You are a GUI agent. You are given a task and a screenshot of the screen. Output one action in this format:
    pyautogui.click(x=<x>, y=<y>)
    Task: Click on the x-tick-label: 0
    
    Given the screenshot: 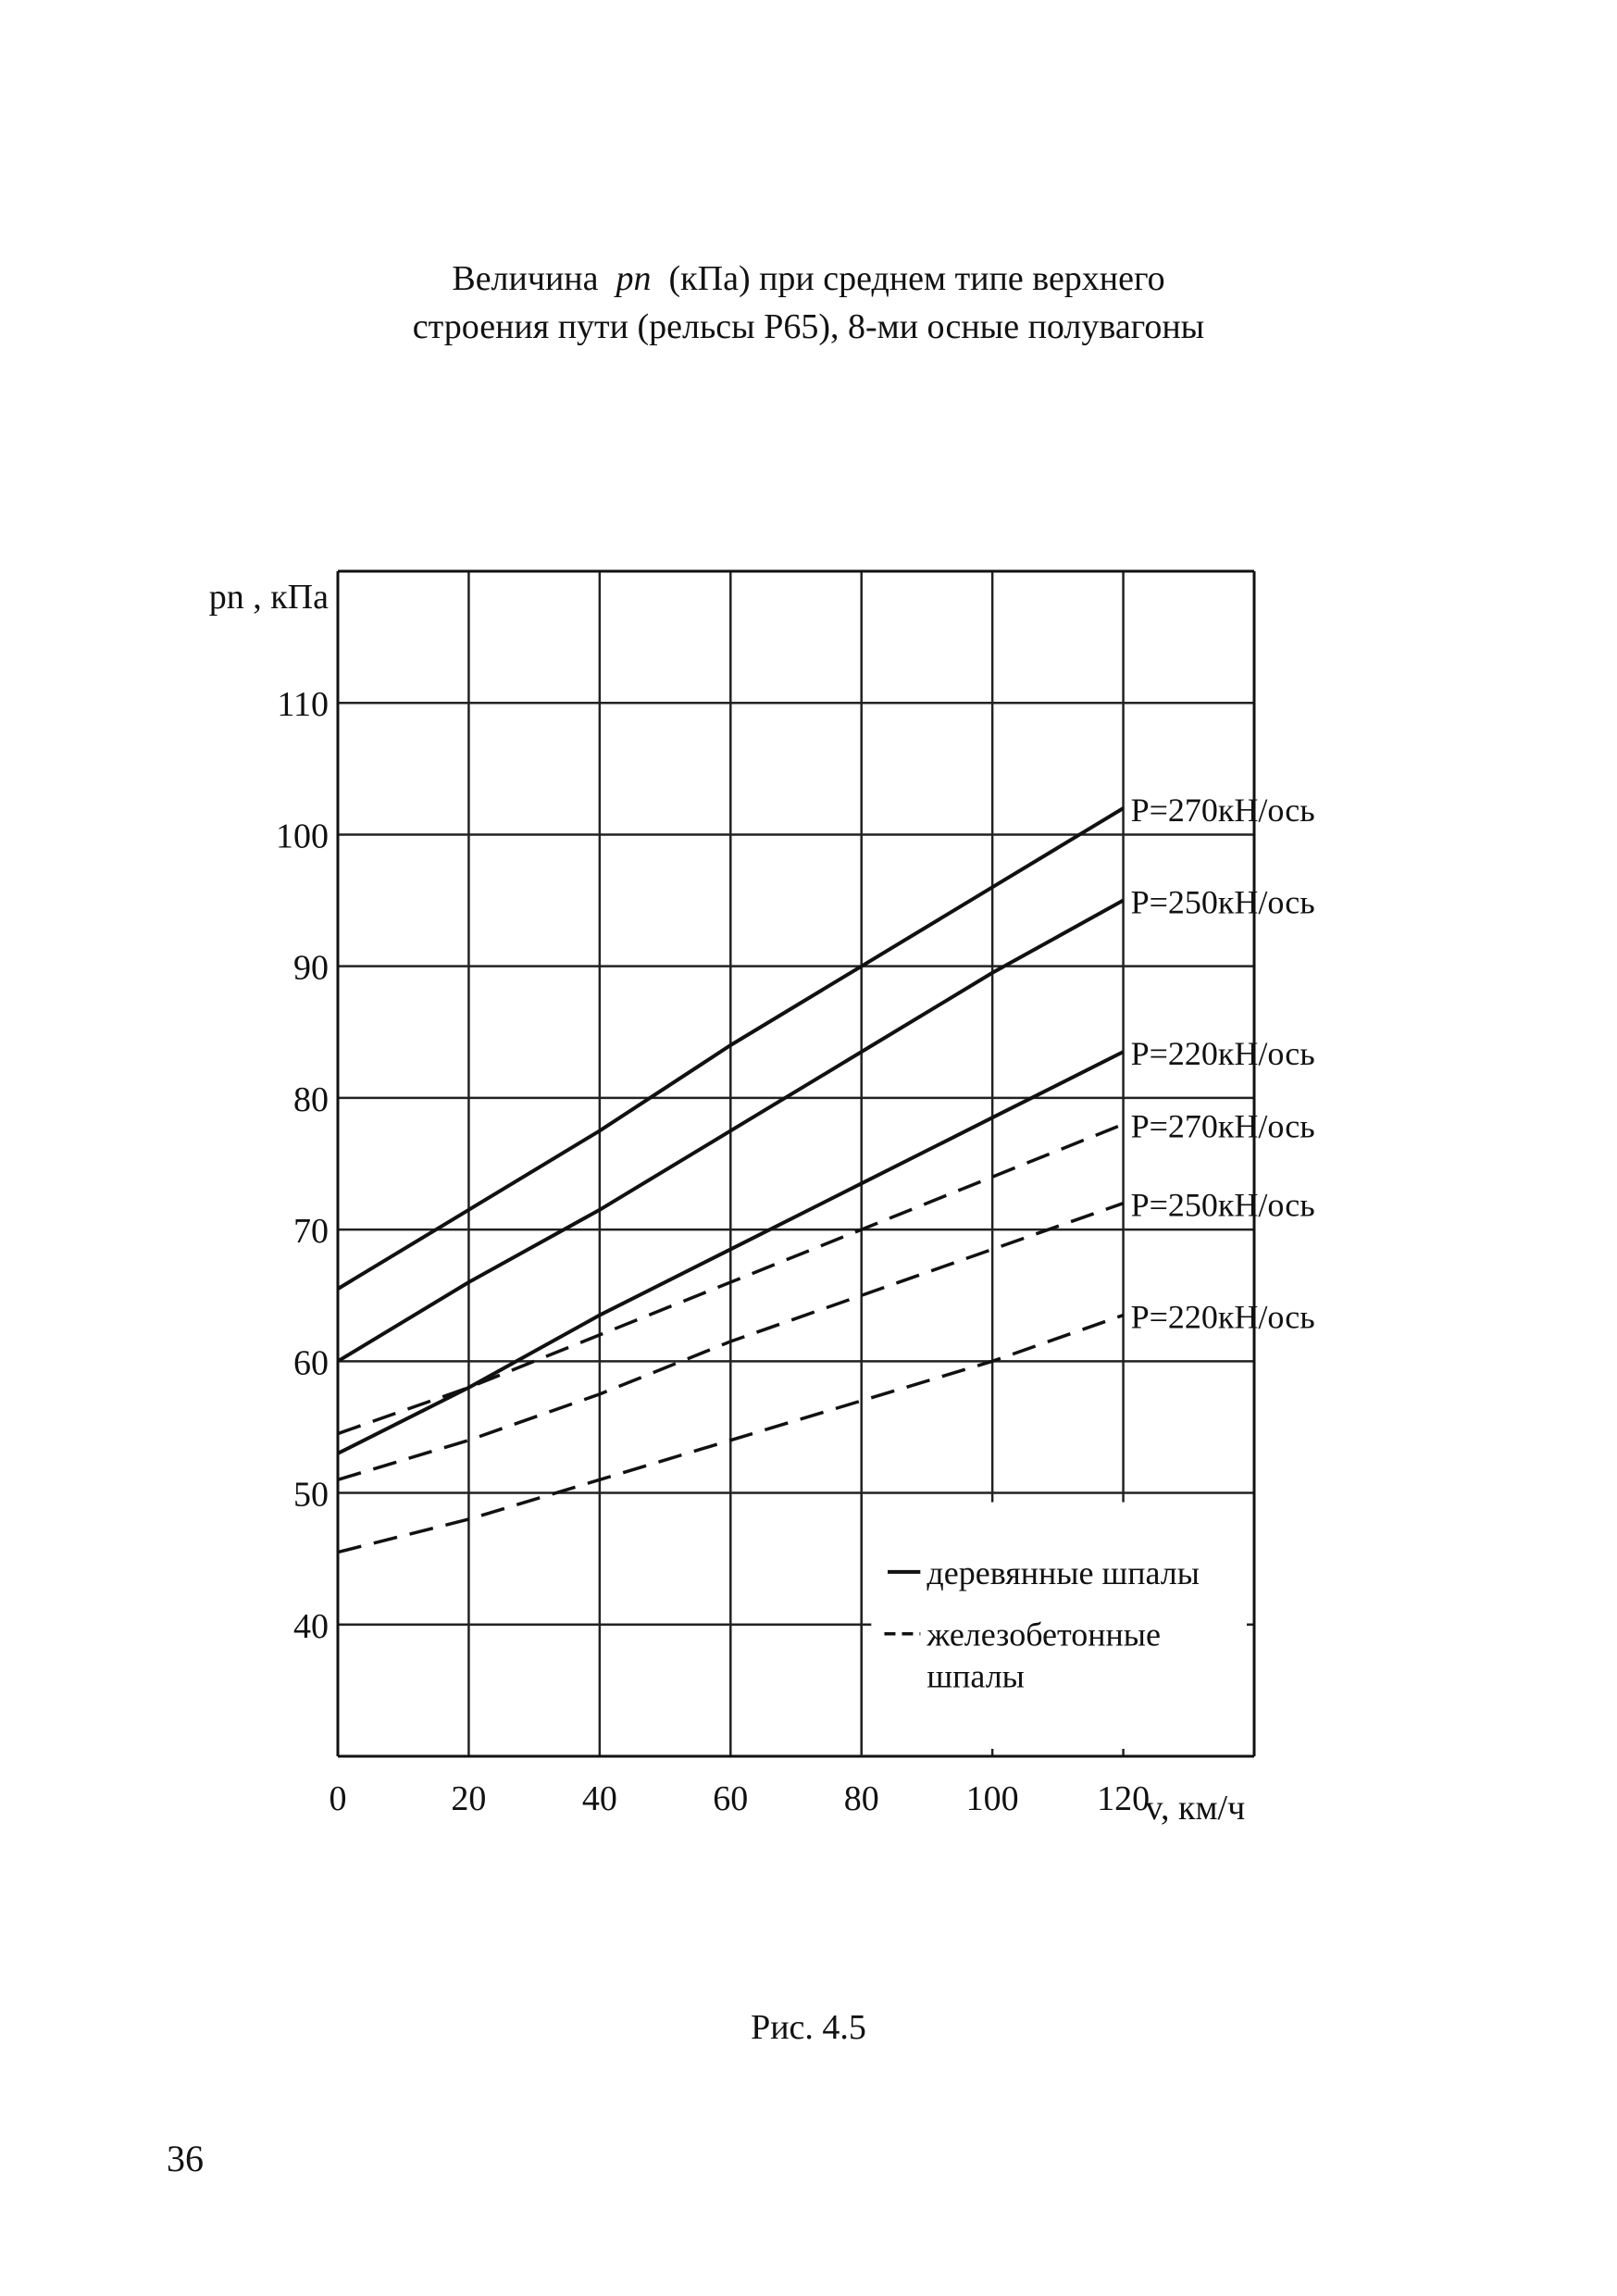 What is the action you would take?
    pyautogui.click(x=339, y=1798)
    